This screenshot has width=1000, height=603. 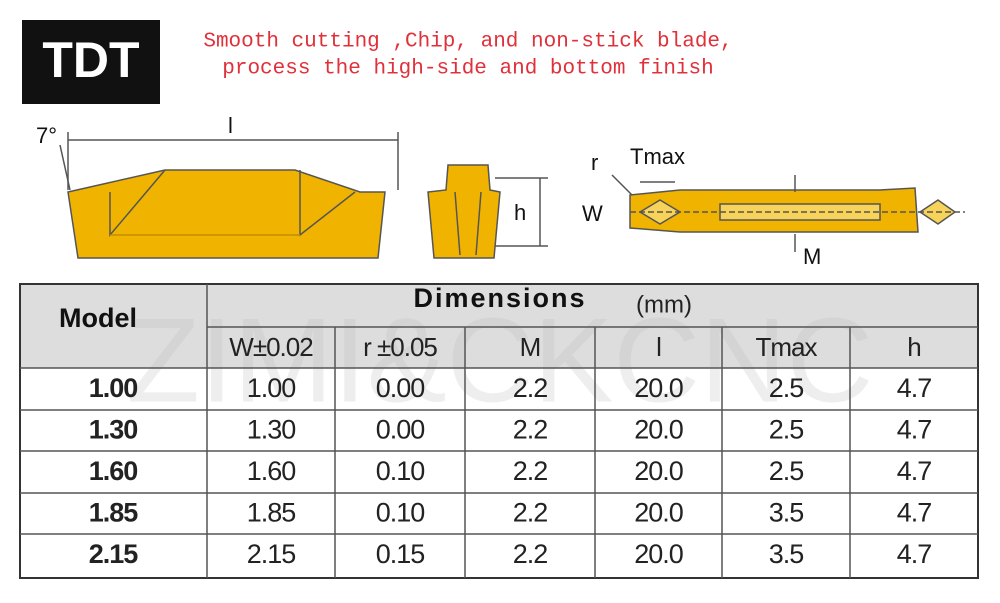 What do you see at coordinates (530, 347) in the screenshot?
I see `column-header: M` at bounding box center [530, 347].